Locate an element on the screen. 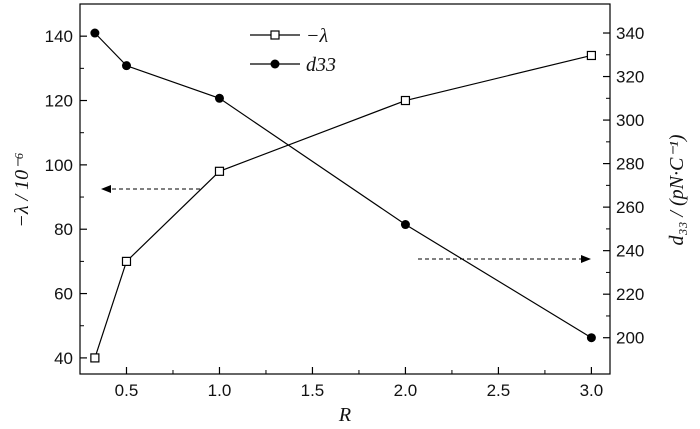 The image size is (700, 429). right-tick-label: 280 is located at coordinates (630, 164).